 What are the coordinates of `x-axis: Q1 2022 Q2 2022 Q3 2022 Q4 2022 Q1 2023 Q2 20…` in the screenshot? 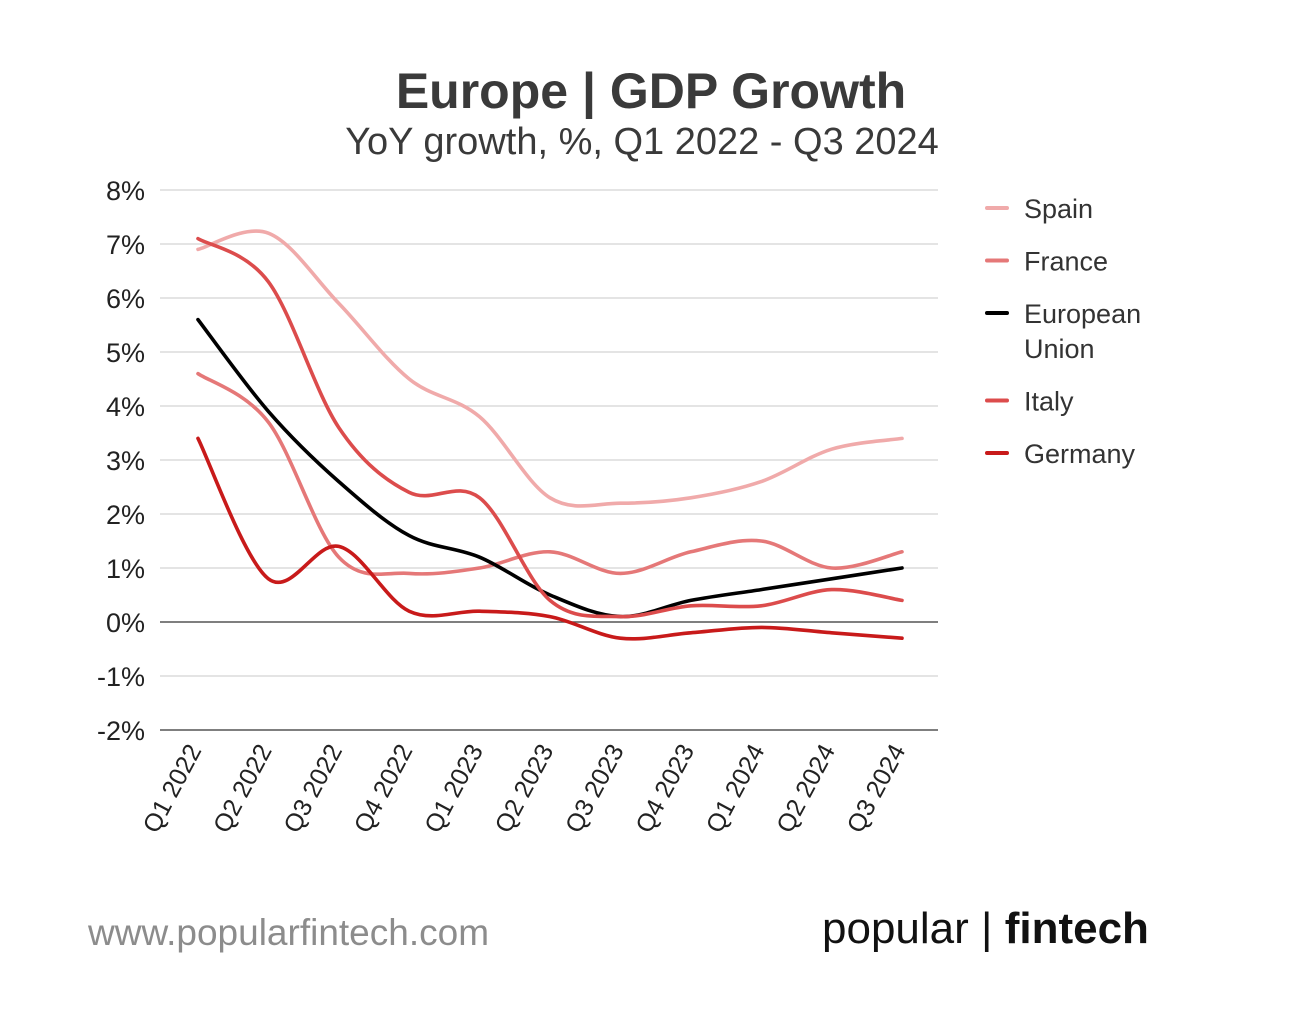 It's located at (525, 789).